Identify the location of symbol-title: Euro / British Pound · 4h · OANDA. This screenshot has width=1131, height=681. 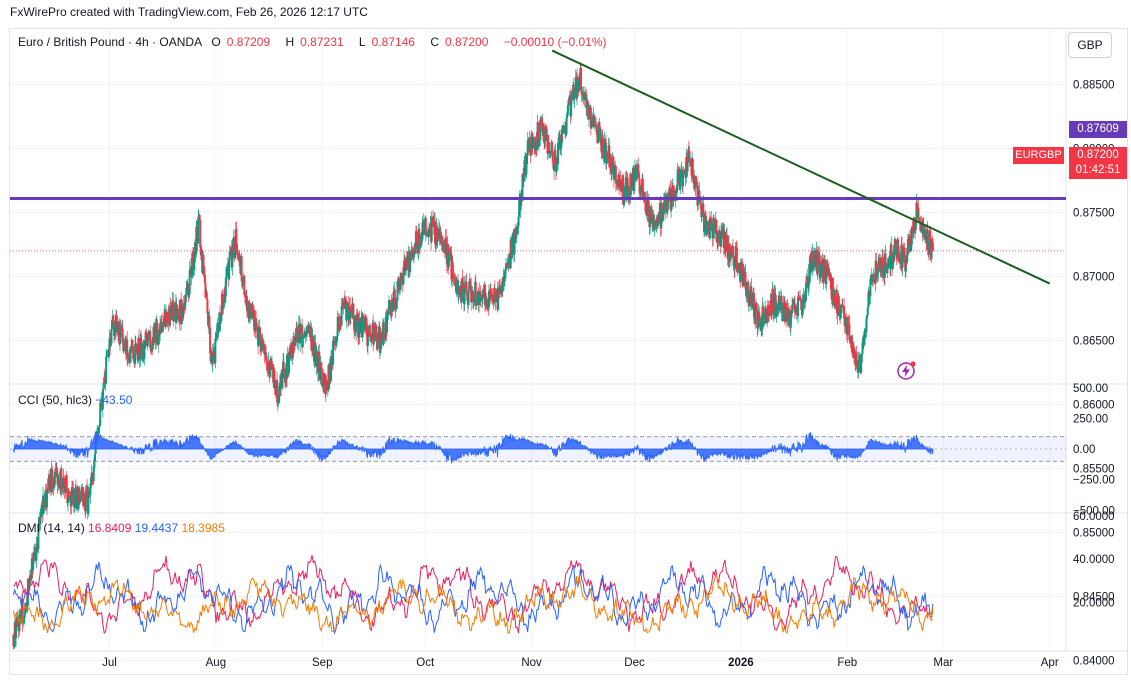
(110, 42).